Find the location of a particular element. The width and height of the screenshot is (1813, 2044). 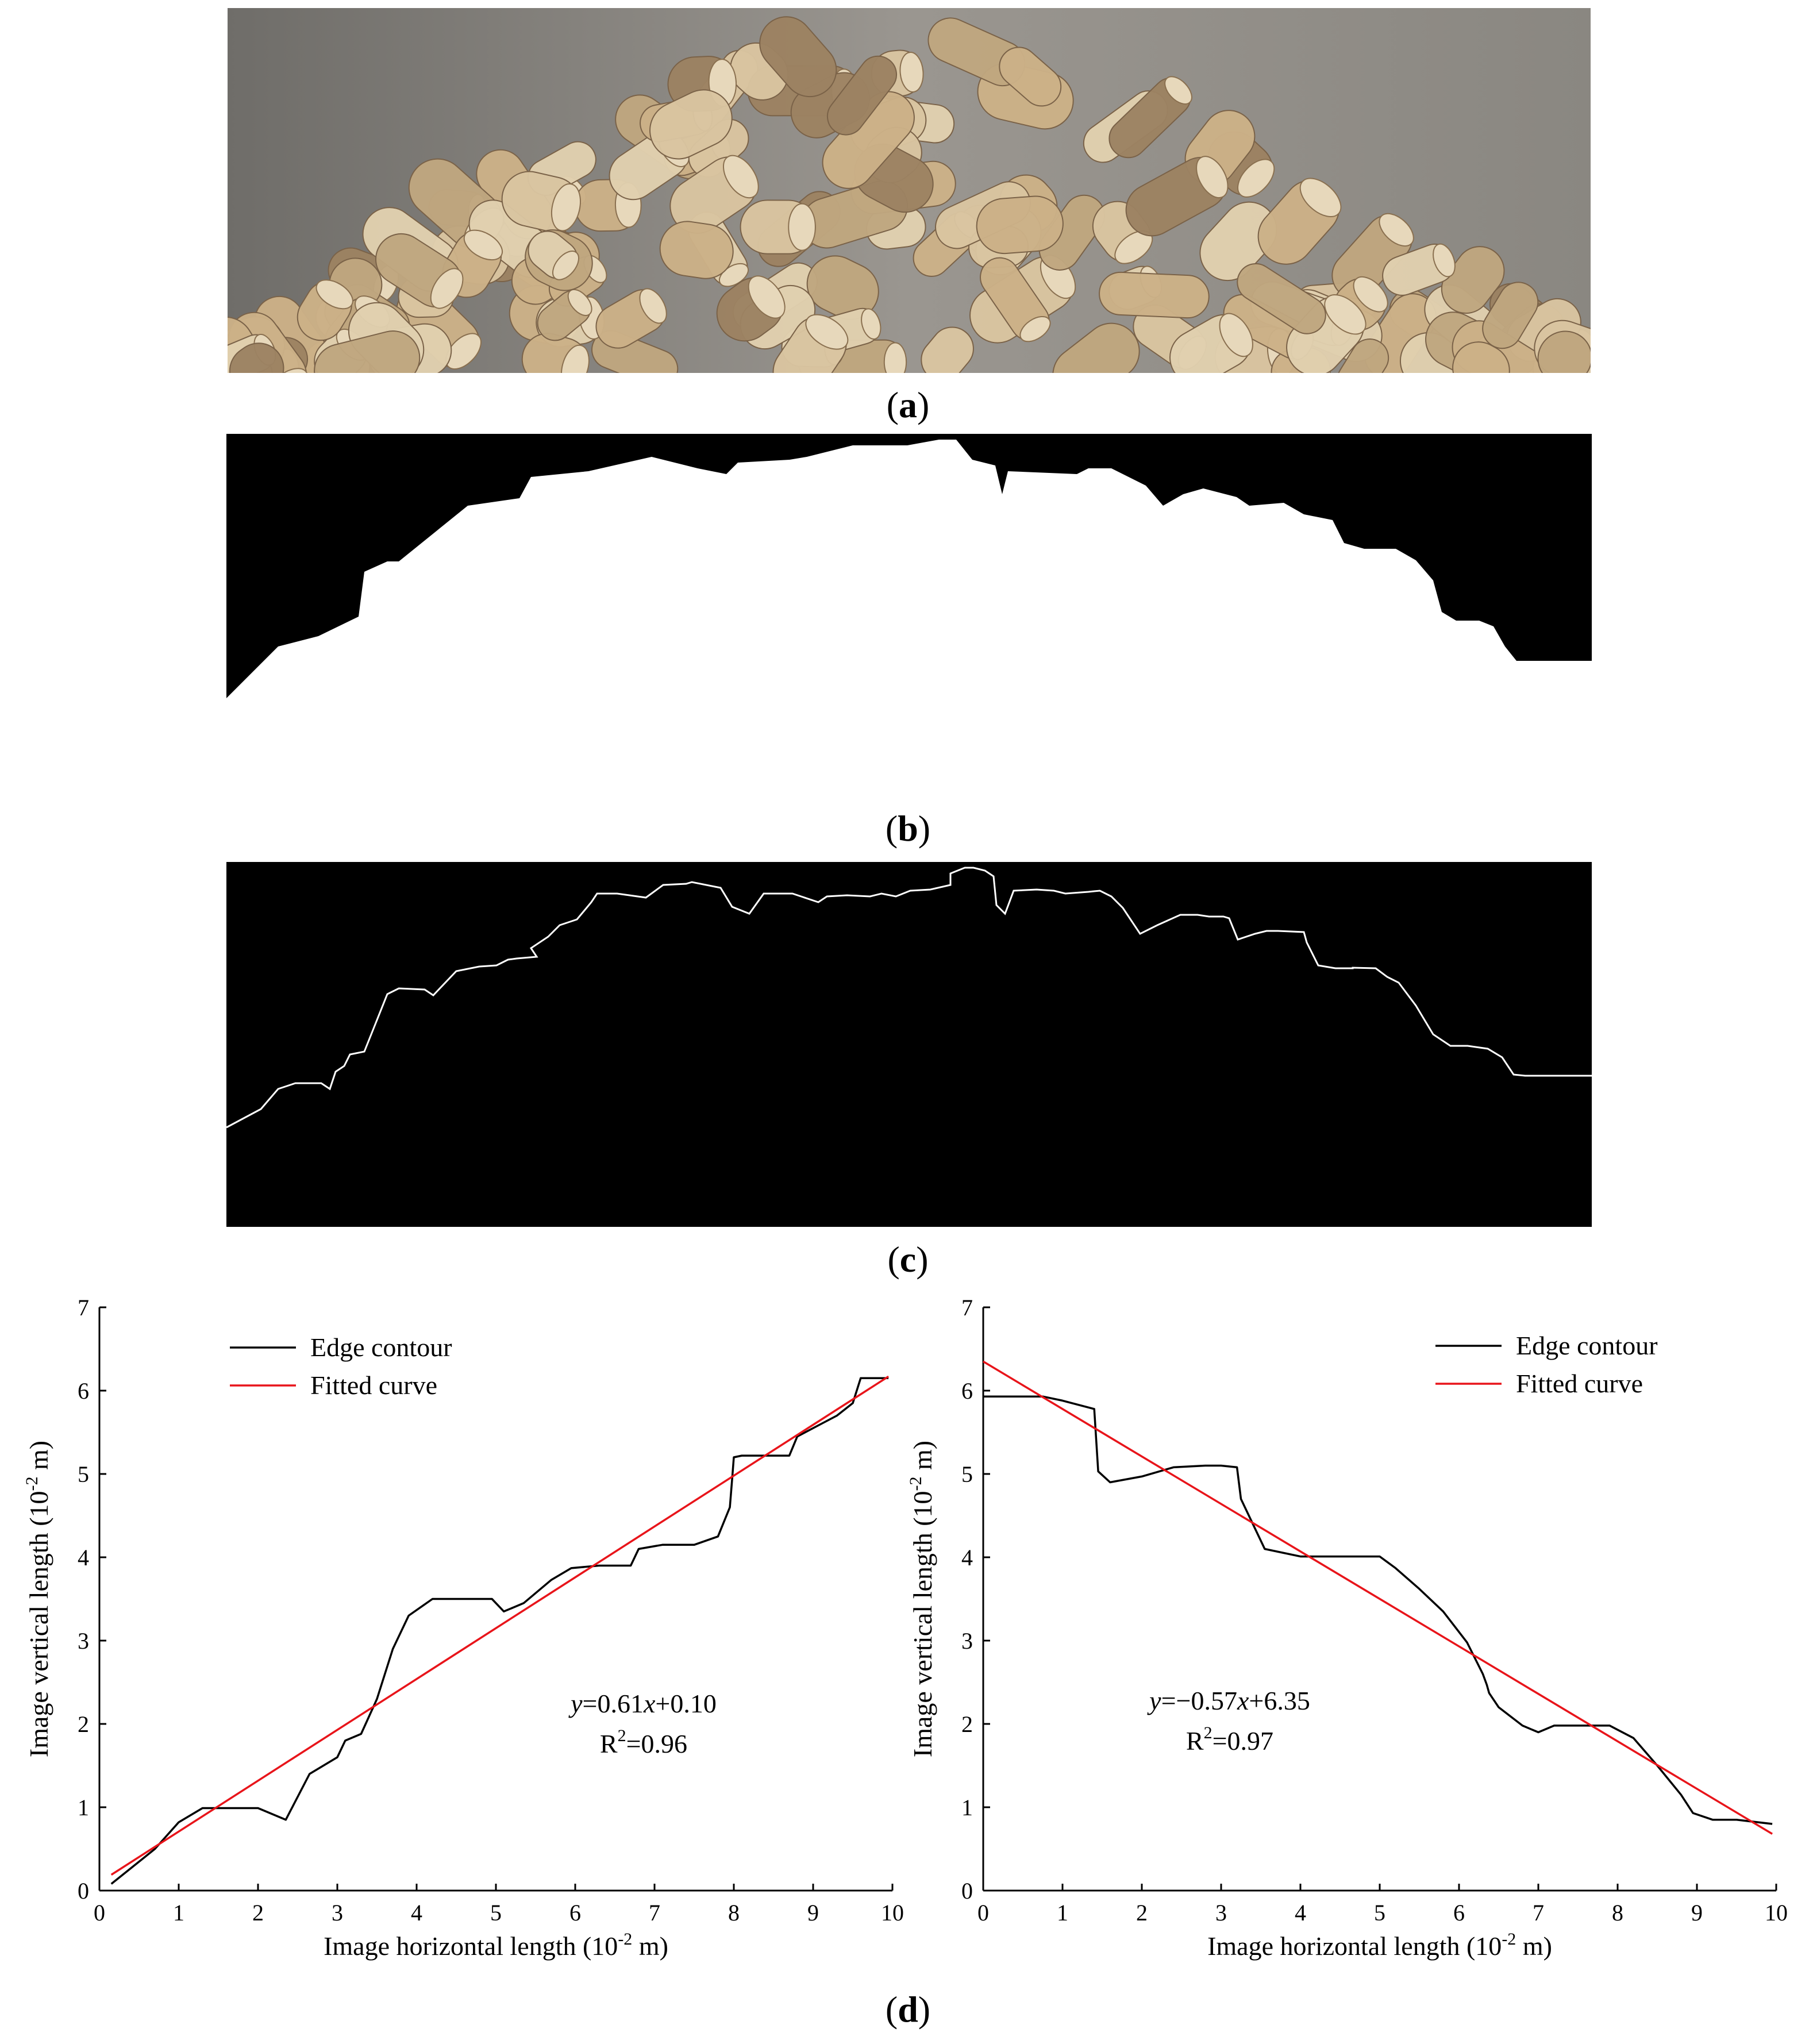

binary-mask is located at coordinates (909, 624).